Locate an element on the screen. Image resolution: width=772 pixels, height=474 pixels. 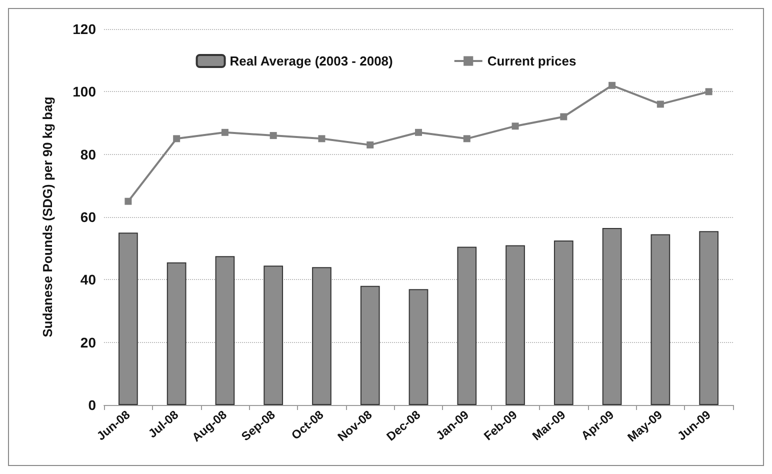
y-tick-label: 0 is located at coordinates (92, 405).